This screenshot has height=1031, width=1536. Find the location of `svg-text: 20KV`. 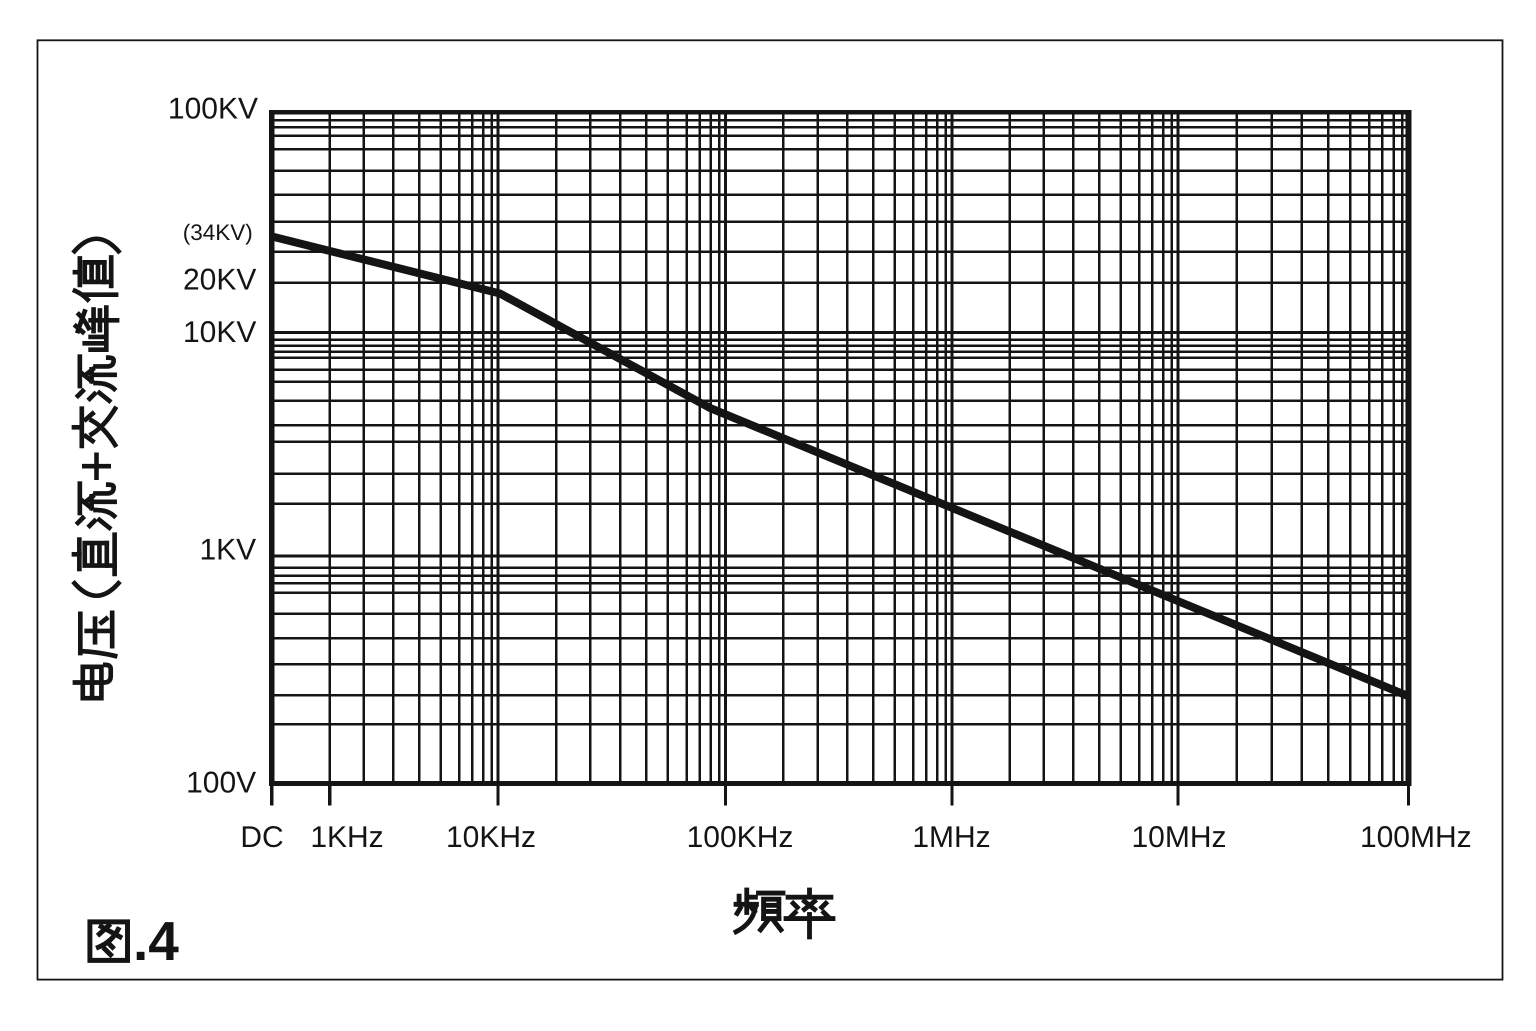

svg-text: 20KV is located at coordinates (219, 280).